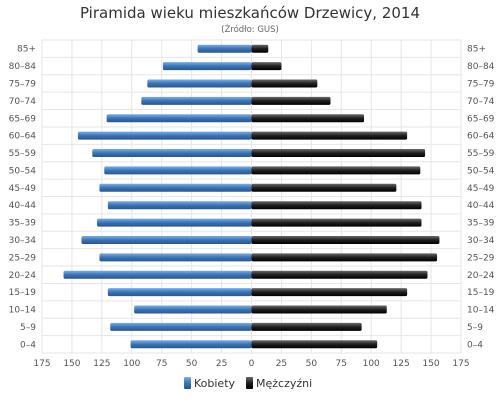  I want to click on y-tick-label-left: 80–84, so click(23, 67).